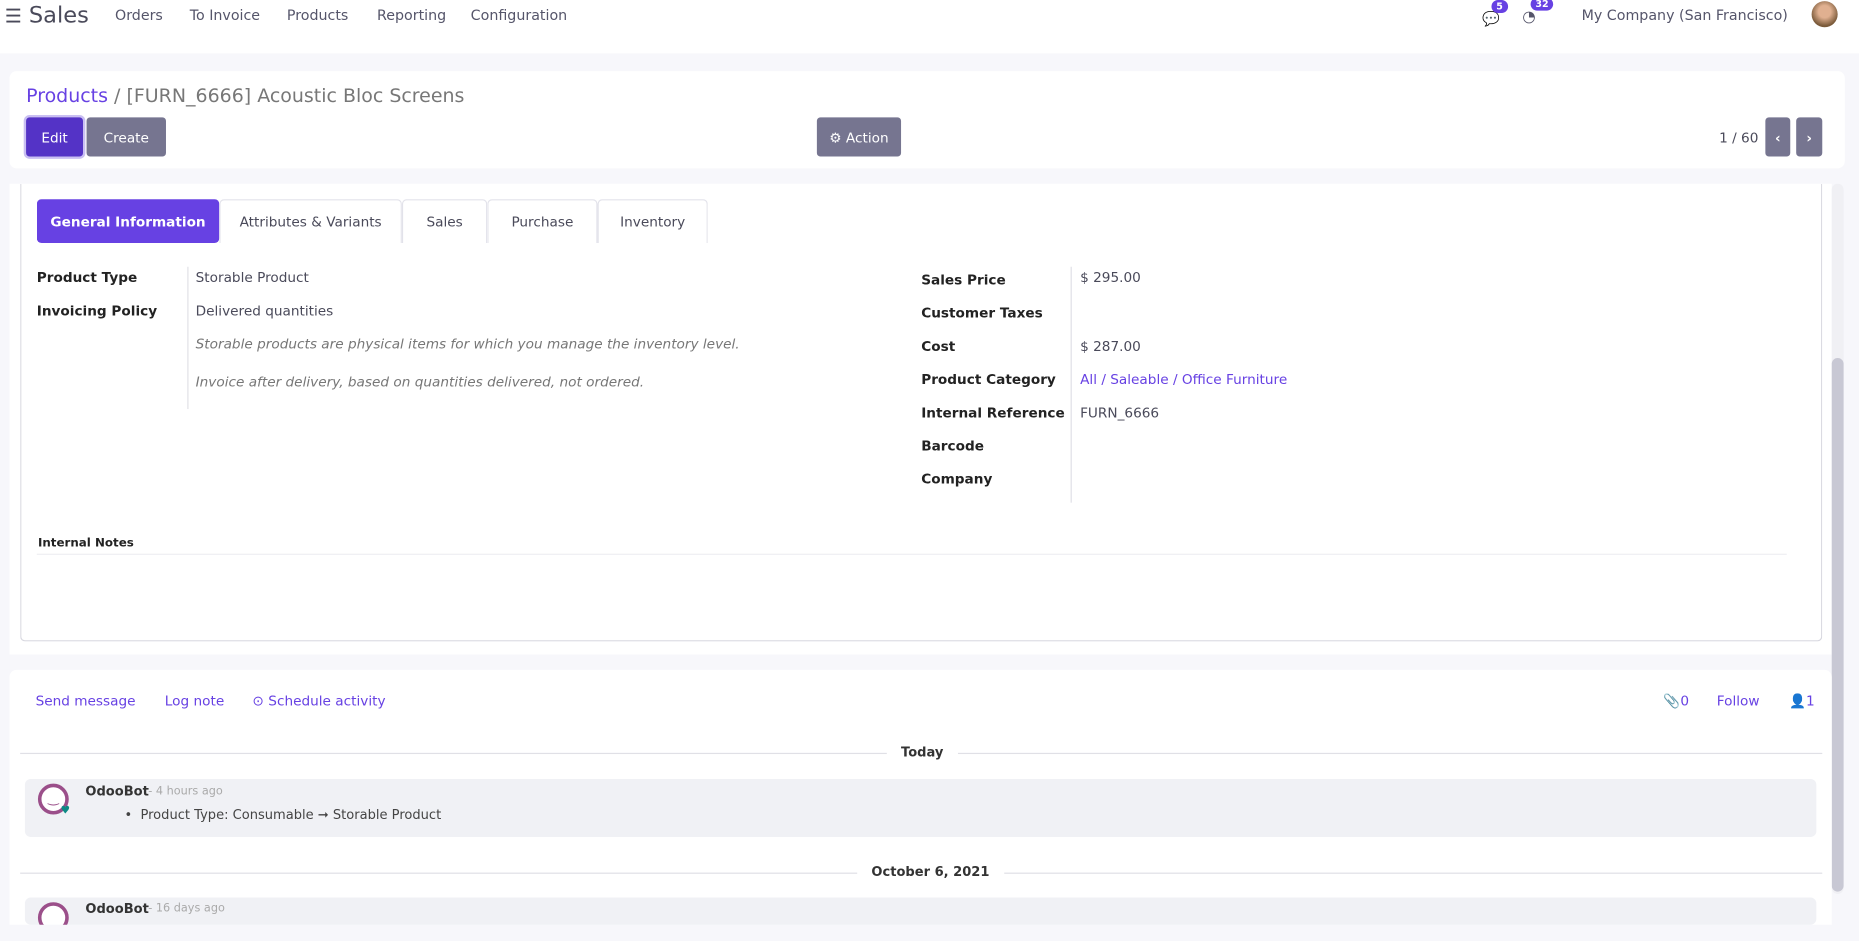 The height and width of the screenshot is (941, 1859). Describe the element at coordinates (186, 909) in the screenshot. I see `message-time: - 16 days ago` at that location.